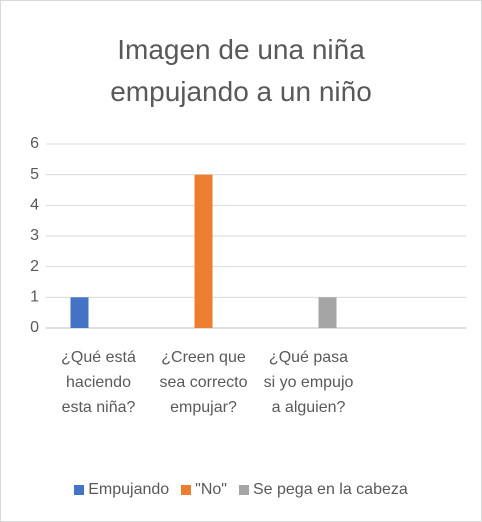 The height and width of the screenshot is (522, 482). What do you see at coordinates (34, 143) in the screenshot?
I see `y-tick-label: 6` at bounding box center [34, 143].